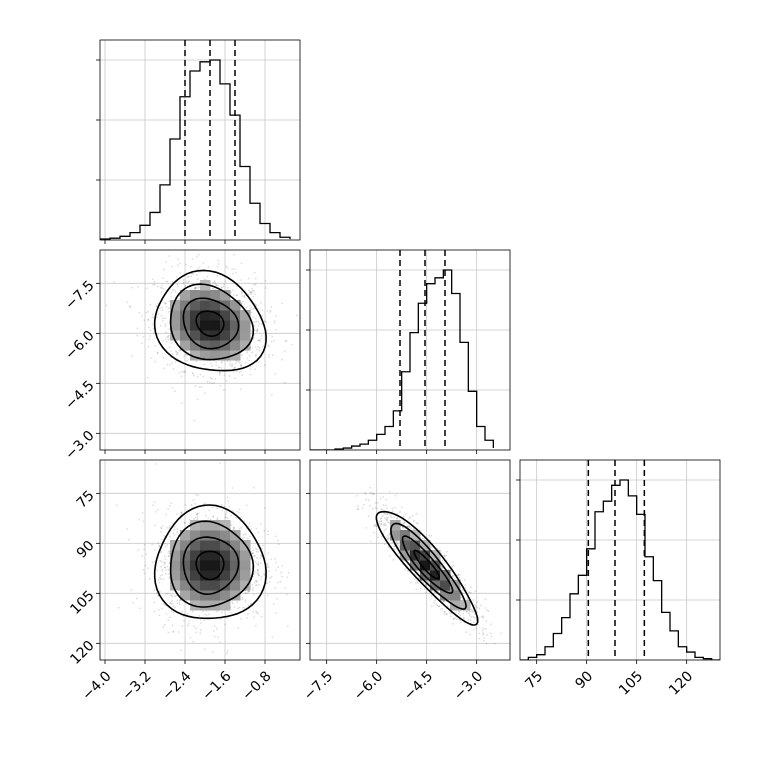 Image resolution: width=760 pixels, height=760 pixels. I want to click on p1_vs_p0-ytick-label: −4.5, so click(79, 395).